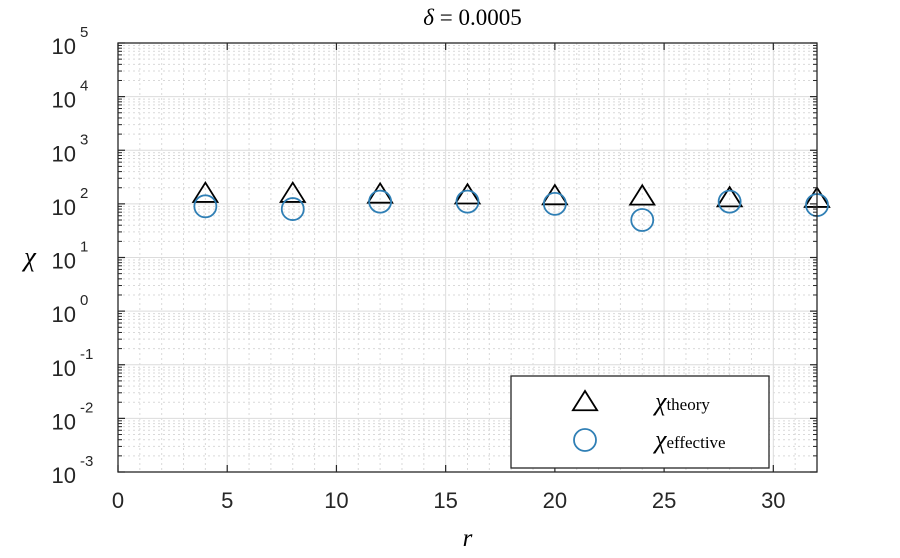 This screenshot has width=900, height=558. Describe the element at coordinates (555, 500) in the screenshot. I see `x-tick-label: 20` at that location.